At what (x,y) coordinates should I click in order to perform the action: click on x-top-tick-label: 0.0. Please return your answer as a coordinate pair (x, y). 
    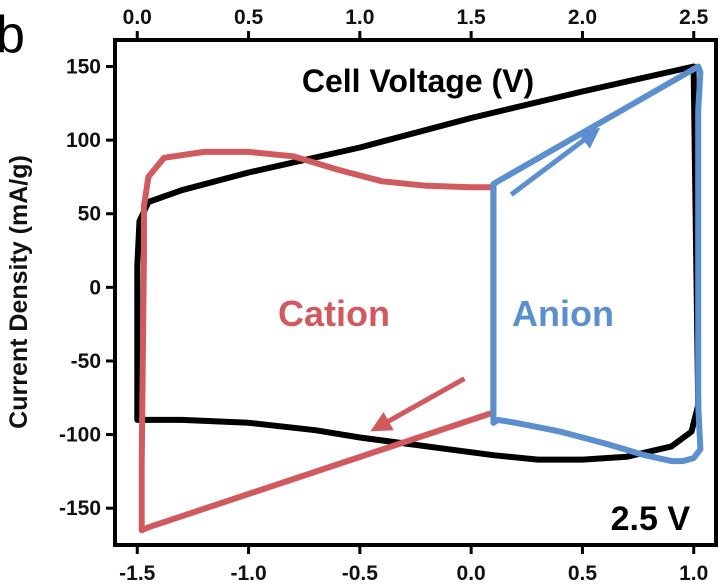
    Looking at the image, I should click on (137, 17).